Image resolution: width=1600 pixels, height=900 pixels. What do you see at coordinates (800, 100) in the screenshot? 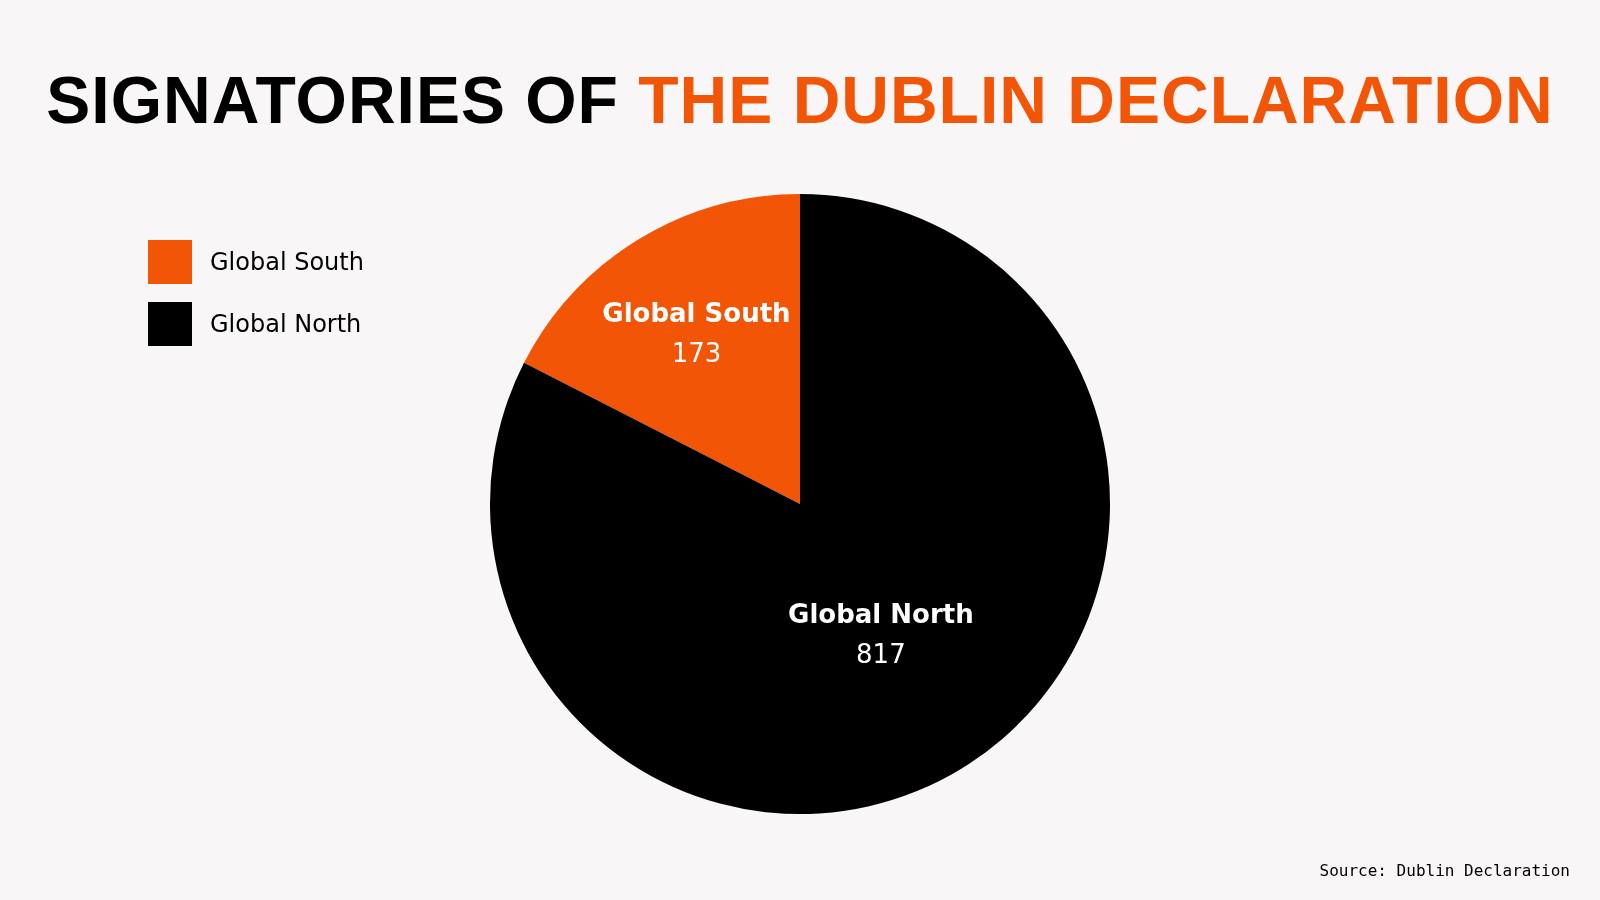
I see `chart-title: SIGNATORIES OF THE DUBLIN DECLARATION` at bounding box center [800, 100].